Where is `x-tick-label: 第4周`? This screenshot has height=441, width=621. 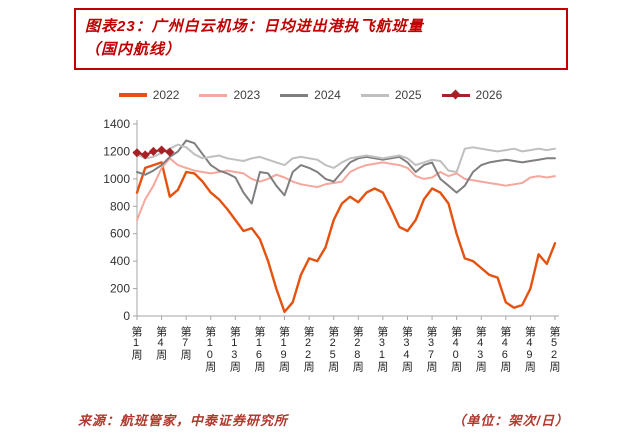
x-tick-label: 第4周 is located at coordinates (160, 343).